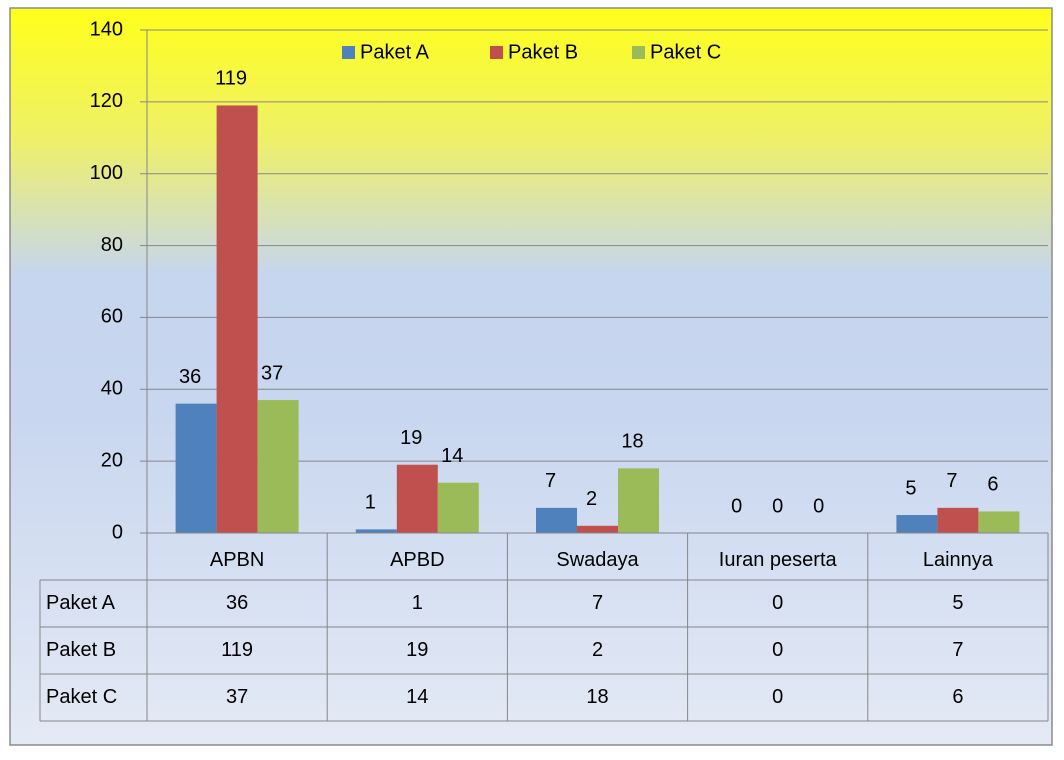 This screenshot has height=760, width=1064. I want to click on table-row-header: Paket C, so click(81, 697).